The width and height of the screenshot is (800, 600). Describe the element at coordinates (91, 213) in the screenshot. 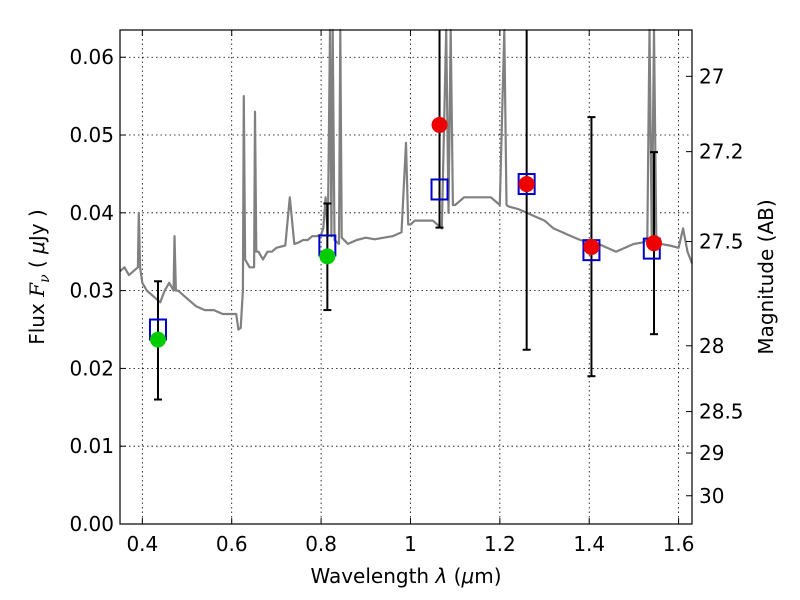

I see `y-tick-label: 0.04` at that location.